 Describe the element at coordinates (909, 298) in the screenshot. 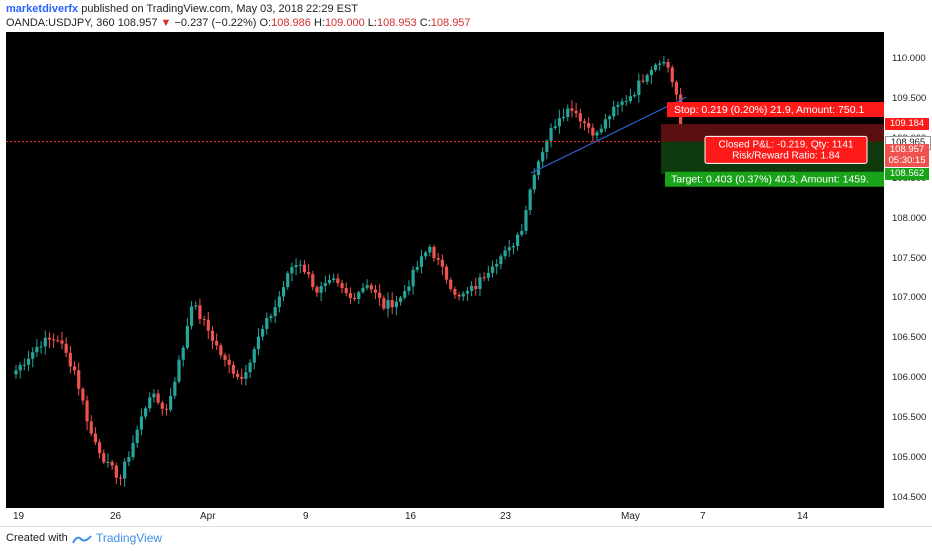

I see `y-tick-label: 107.000` at that location.